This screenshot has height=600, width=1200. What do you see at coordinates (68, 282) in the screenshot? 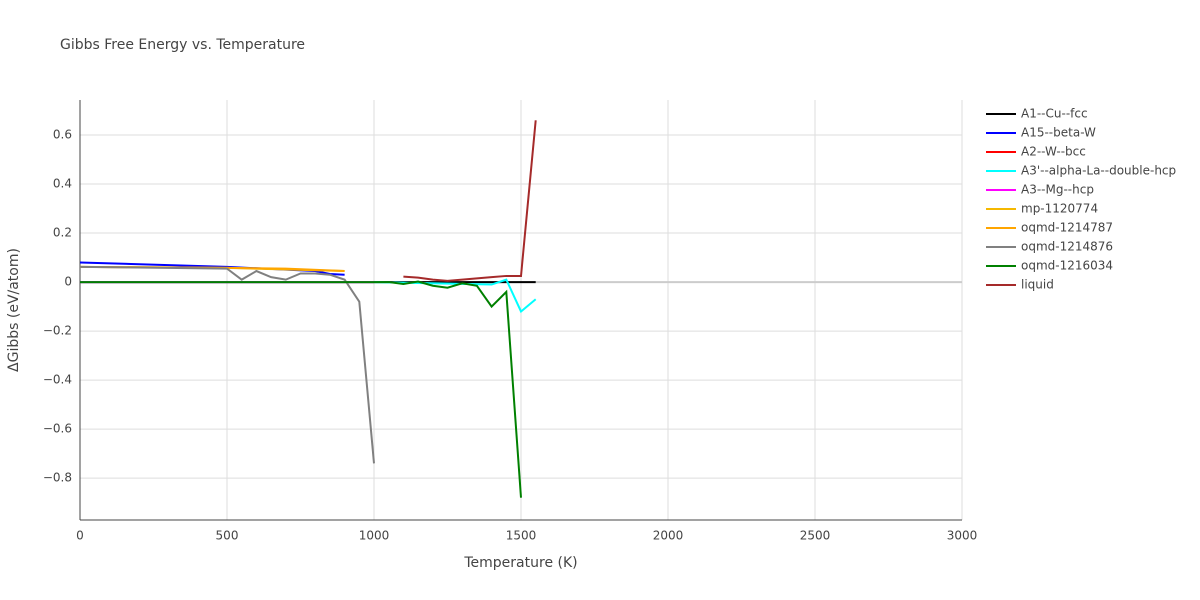
I see `y-tick-label: 0` at bounding box center [68, 282].